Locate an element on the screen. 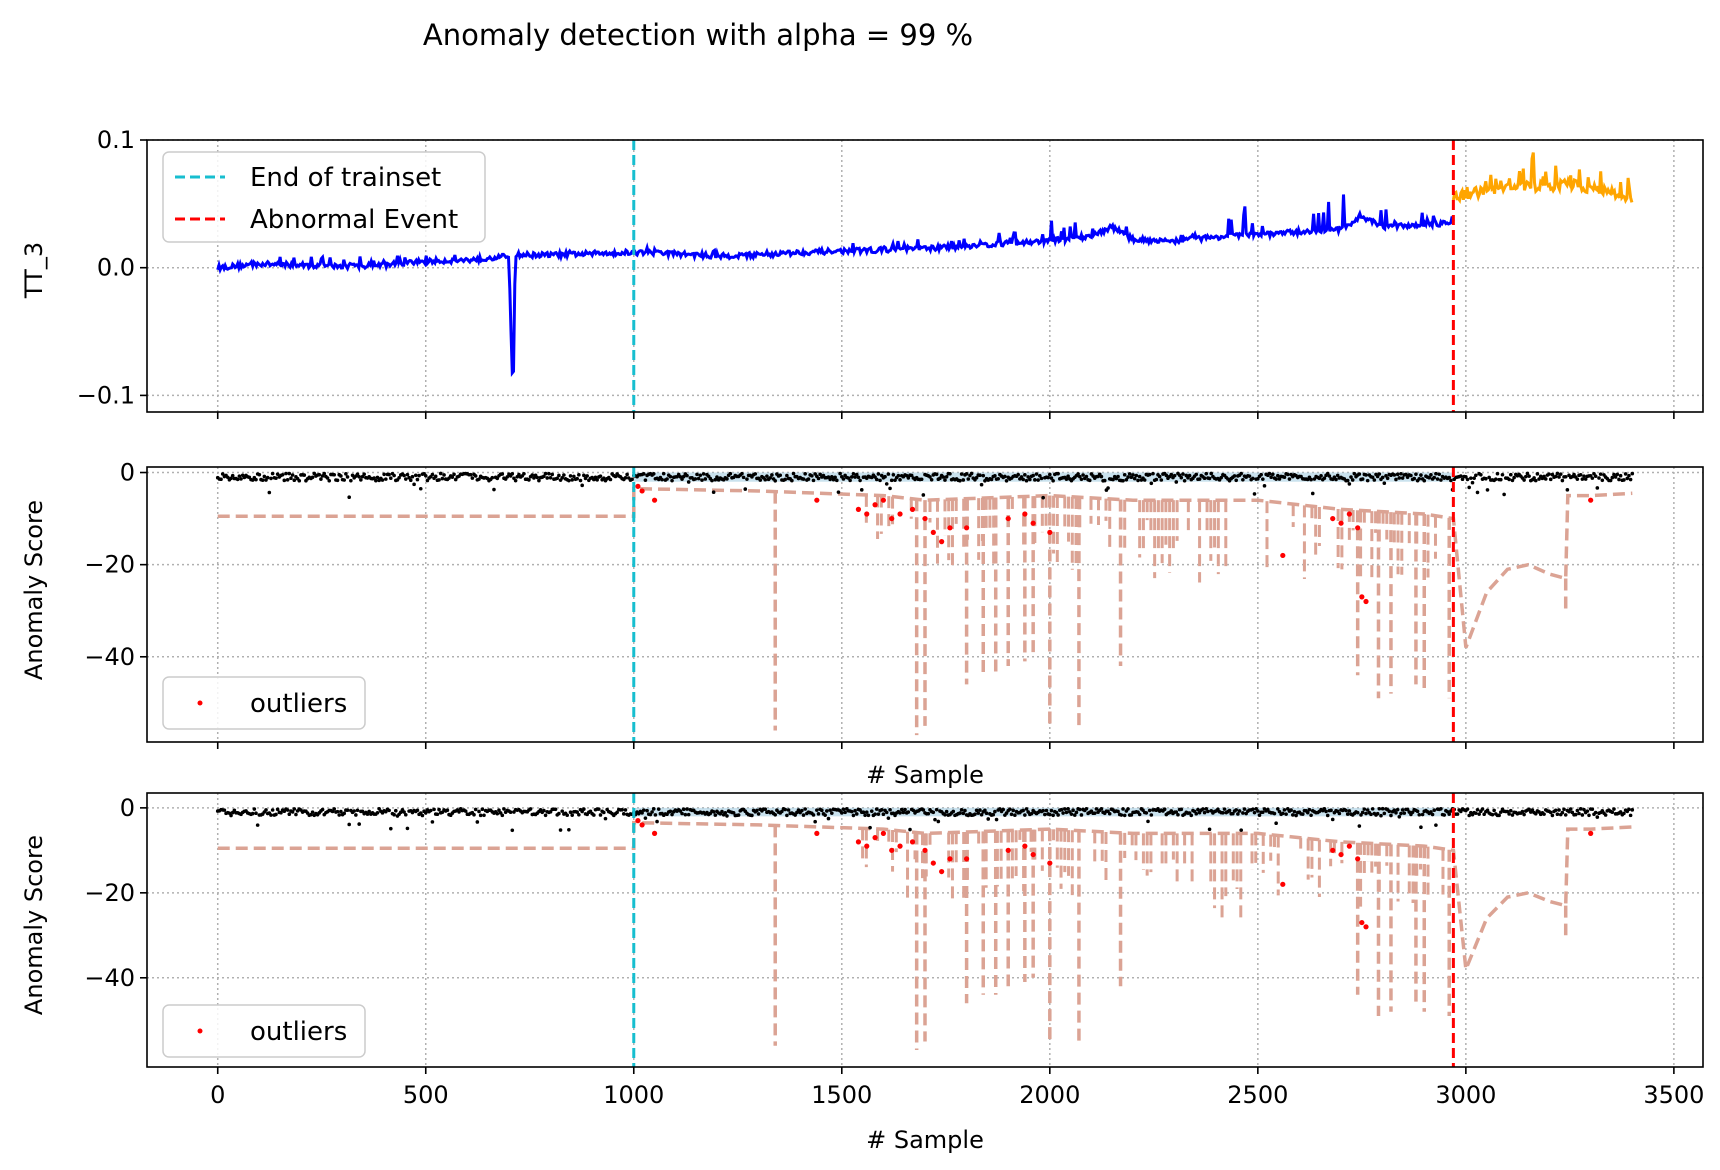 Image resolution: width=1720 pixels, height=1170 pixels. legend-middle: outliers is located at coordinates (264, 703).